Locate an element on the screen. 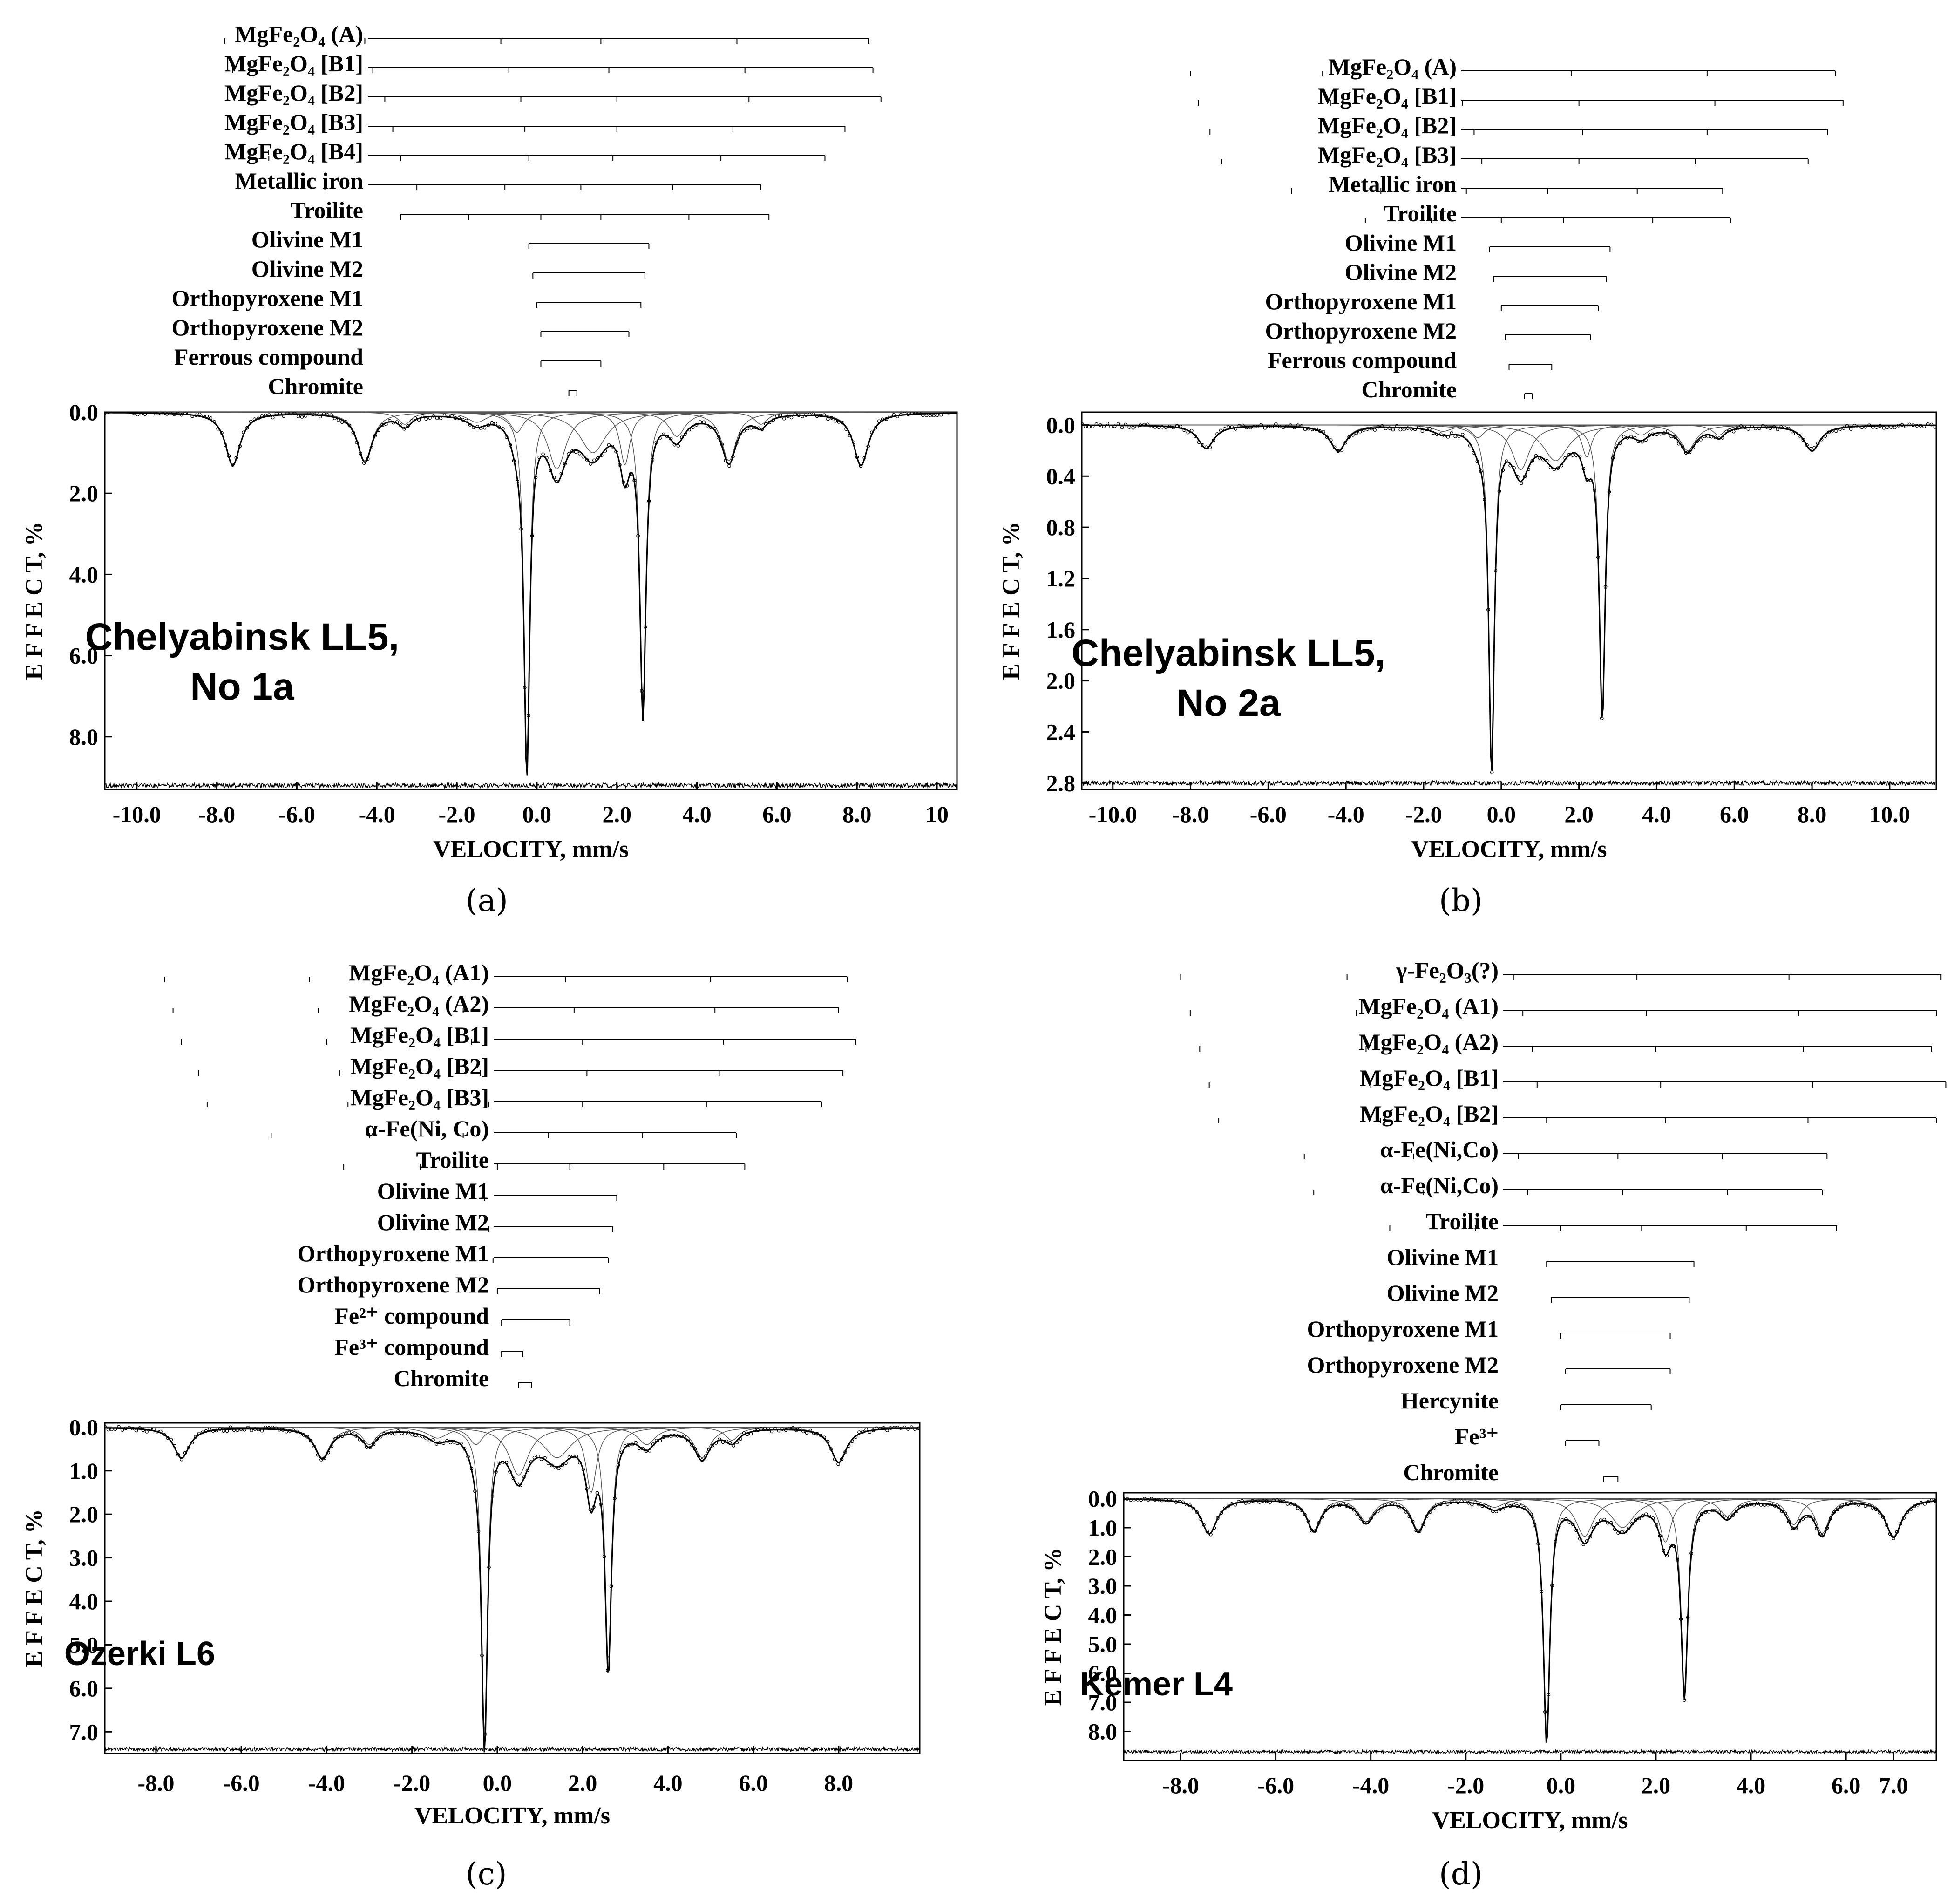 This screenshot has width=1954, height=1904. y-tick-label: 1.2 is located at coordinates (1061, 578).